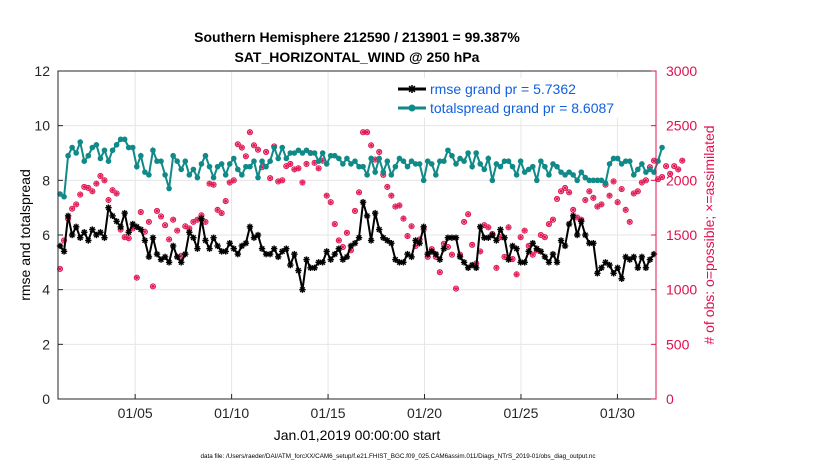 This screenshot has width=830, height=470. I want to click on x-axis: 01/05 01/10 01/15 01/20 01/25 01/30, so click(376, 407).